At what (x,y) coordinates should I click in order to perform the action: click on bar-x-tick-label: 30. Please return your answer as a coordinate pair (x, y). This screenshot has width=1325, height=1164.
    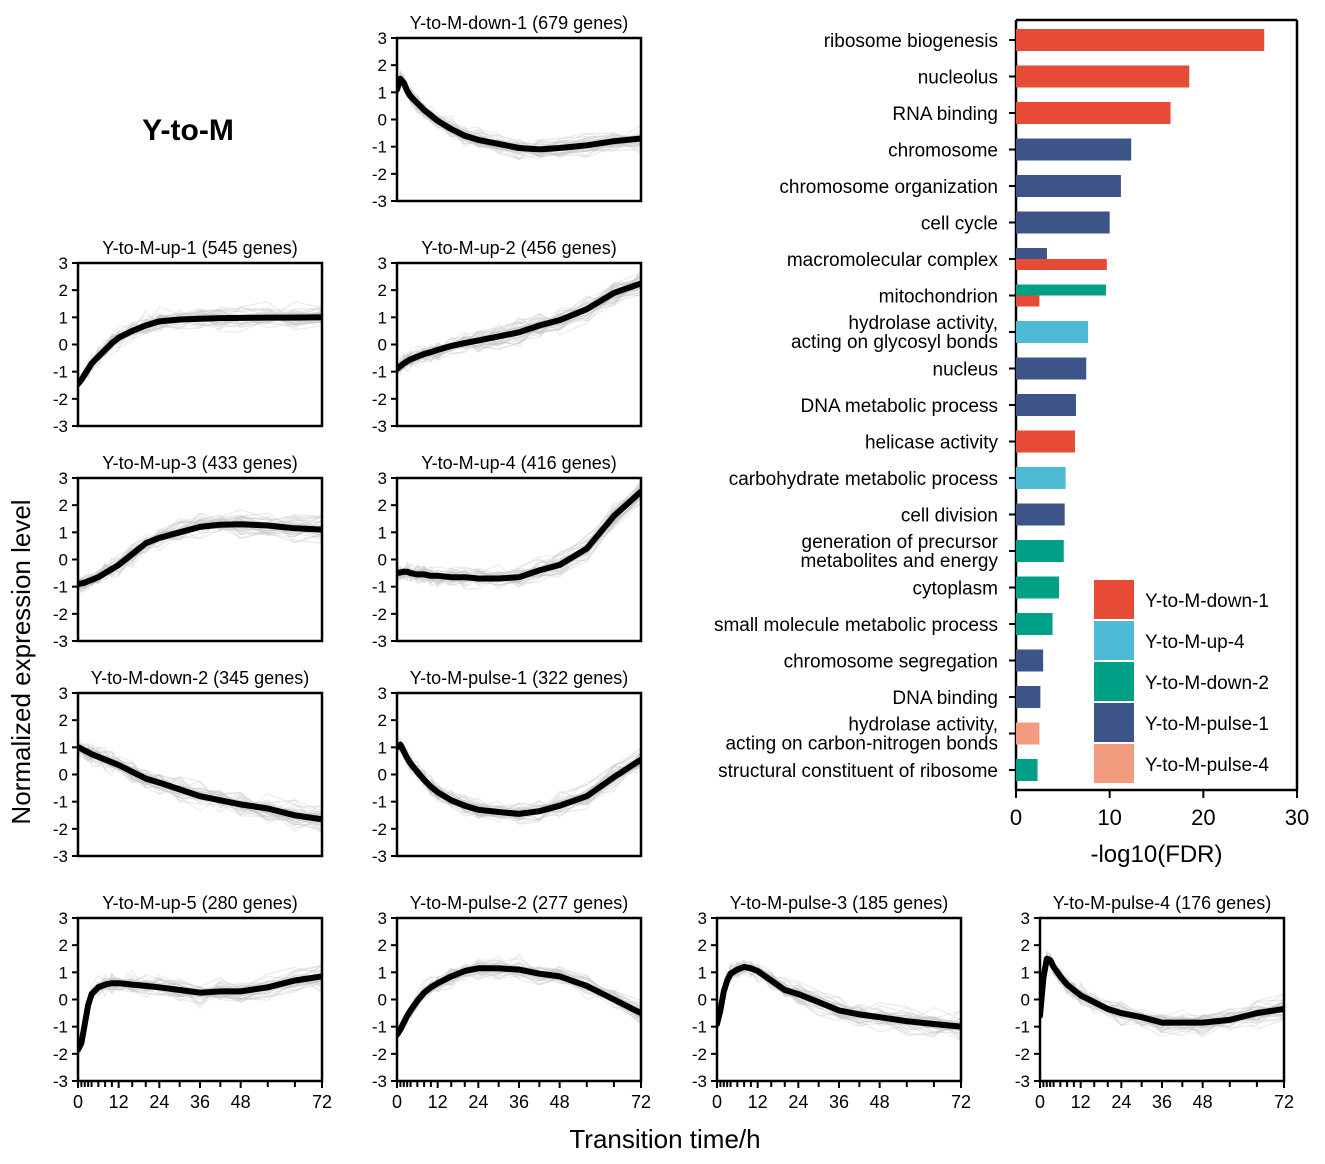
    Looking at the image, I should click on (1297, 817).